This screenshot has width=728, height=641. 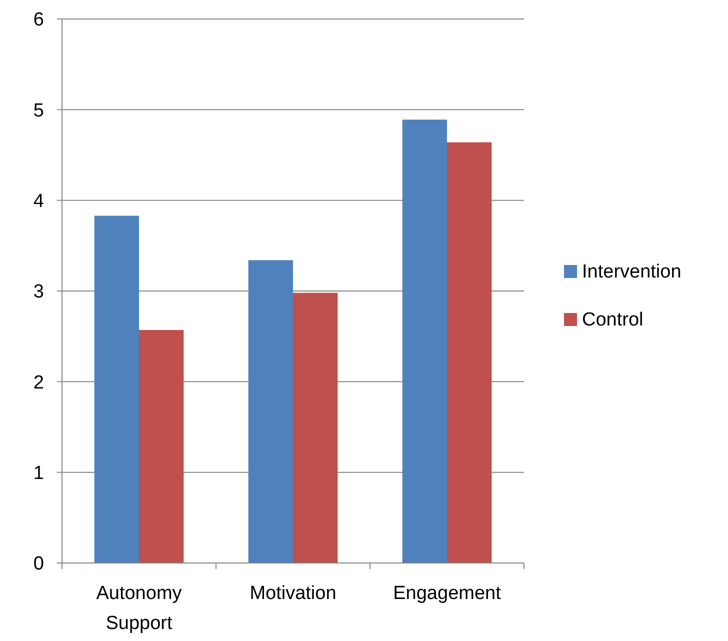 I want to click on y-tick-label: 6, so click(x=38, y=20).